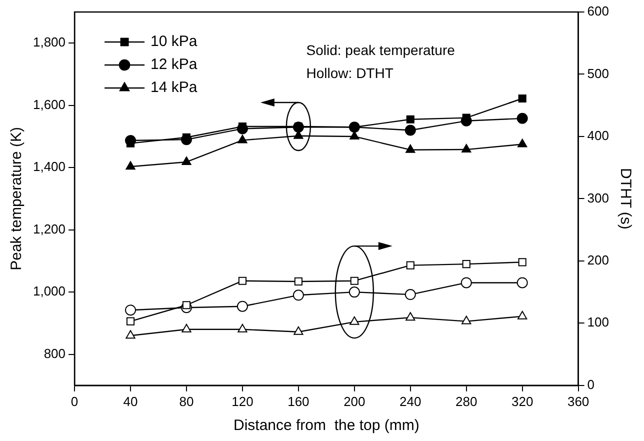 This screenshot has height=441, width=644. Describe the element at coordinates (578, 401) in the screenshot. I see `x-tick-label: 360` at that location.